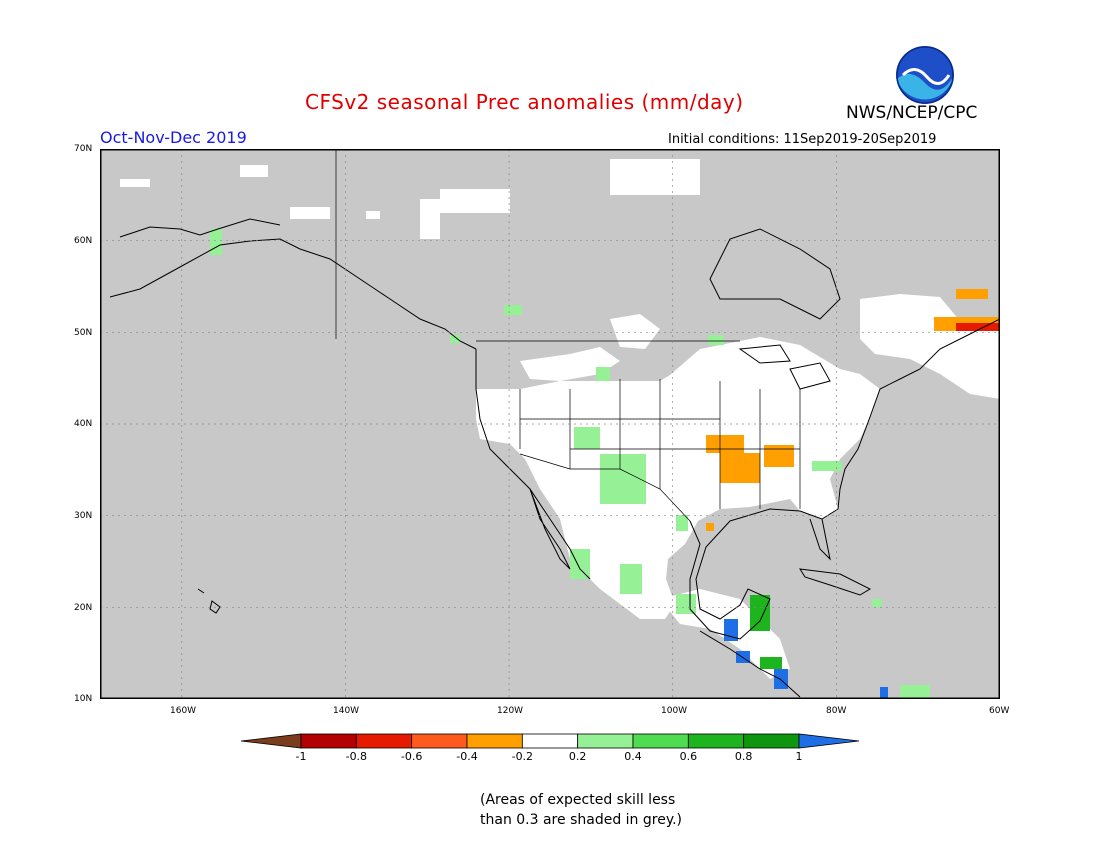 Image resolution: width=1100 pixels, height=850 pixels. I want to click on colorbar-tick-label: 0.8, so click(744, 756).